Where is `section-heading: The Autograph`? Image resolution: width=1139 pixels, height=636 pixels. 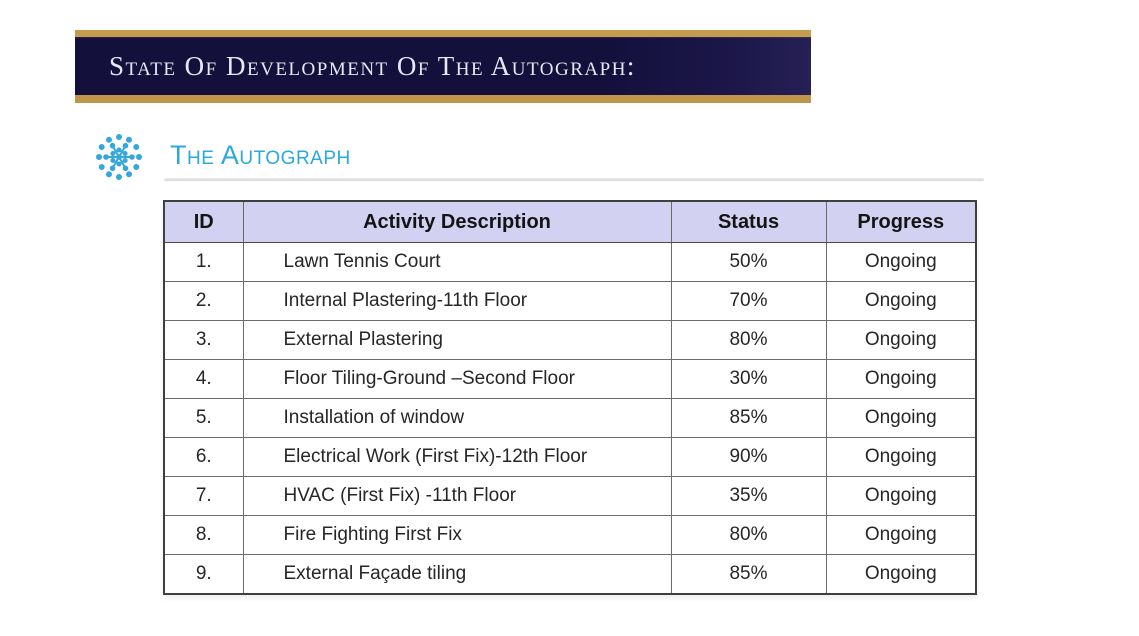
section-heading: The Autograph is located at coordinates (260, 155).